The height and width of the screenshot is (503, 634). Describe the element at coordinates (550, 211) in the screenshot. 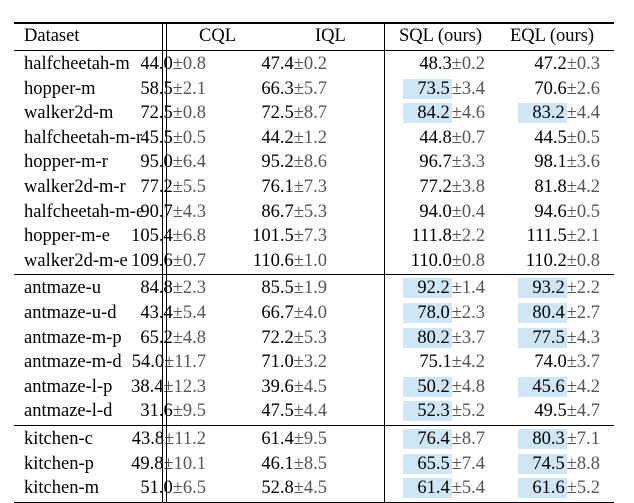

I see `score-mean: 94.6` at that location.